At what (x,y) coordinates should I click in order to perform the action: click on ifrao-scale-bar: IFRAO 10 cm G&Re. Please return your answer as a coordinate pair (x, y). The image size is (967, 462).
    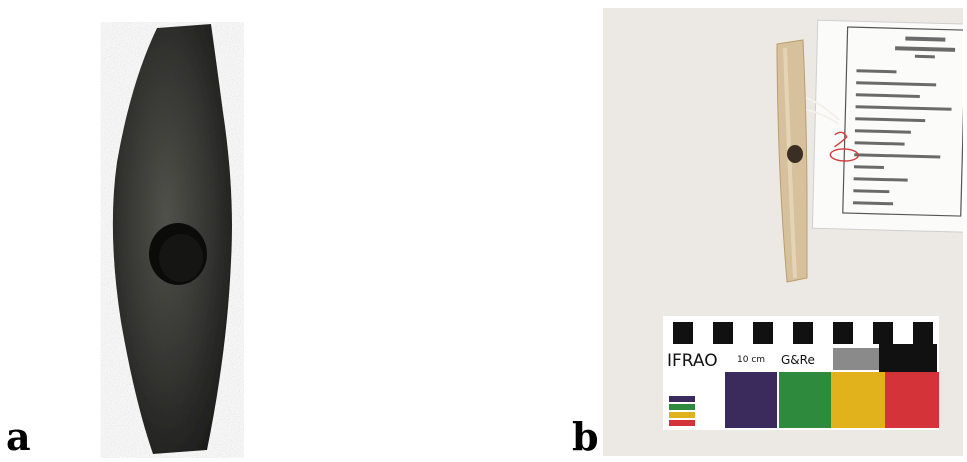
    Looking at the image, I should click on (801, 373).